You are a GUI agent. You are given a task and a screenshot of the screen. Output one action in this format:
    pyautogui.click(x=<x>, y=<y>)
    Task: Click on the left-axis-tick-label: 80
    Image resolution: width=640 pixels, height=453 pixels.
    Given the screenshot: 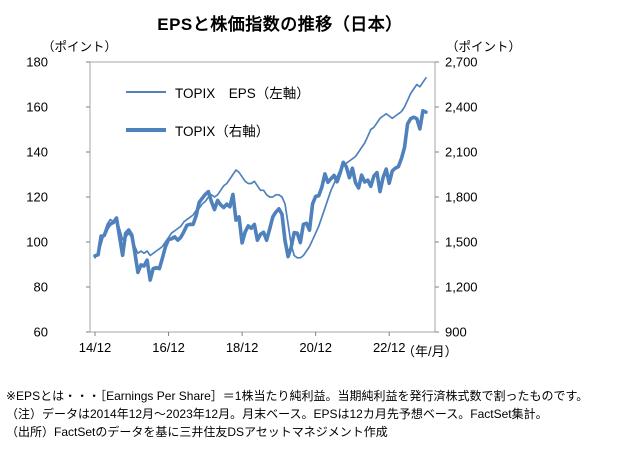 What is the action you would take?
    pyautogui.click(x=41, y=287)
    